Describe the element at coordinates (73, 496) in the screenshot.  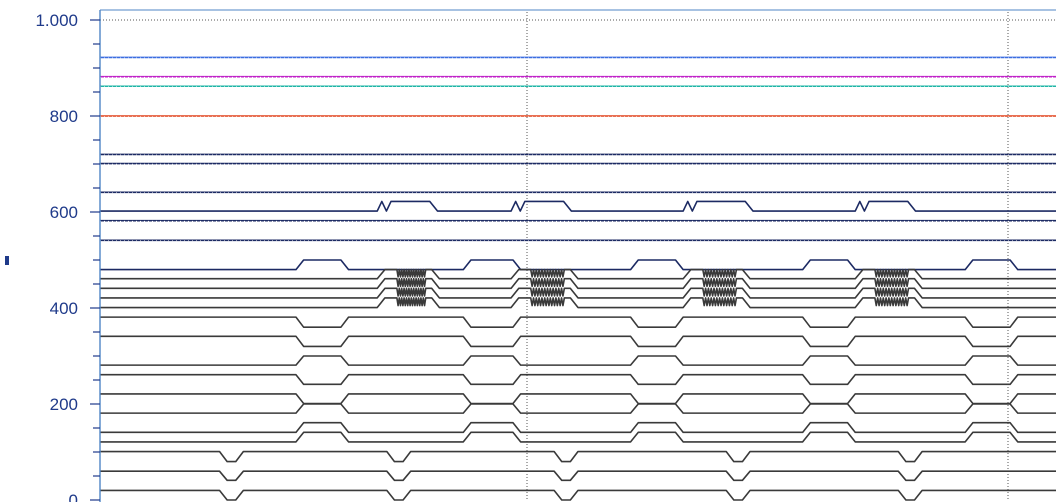
I see `y-tick-label: 0` at that location.